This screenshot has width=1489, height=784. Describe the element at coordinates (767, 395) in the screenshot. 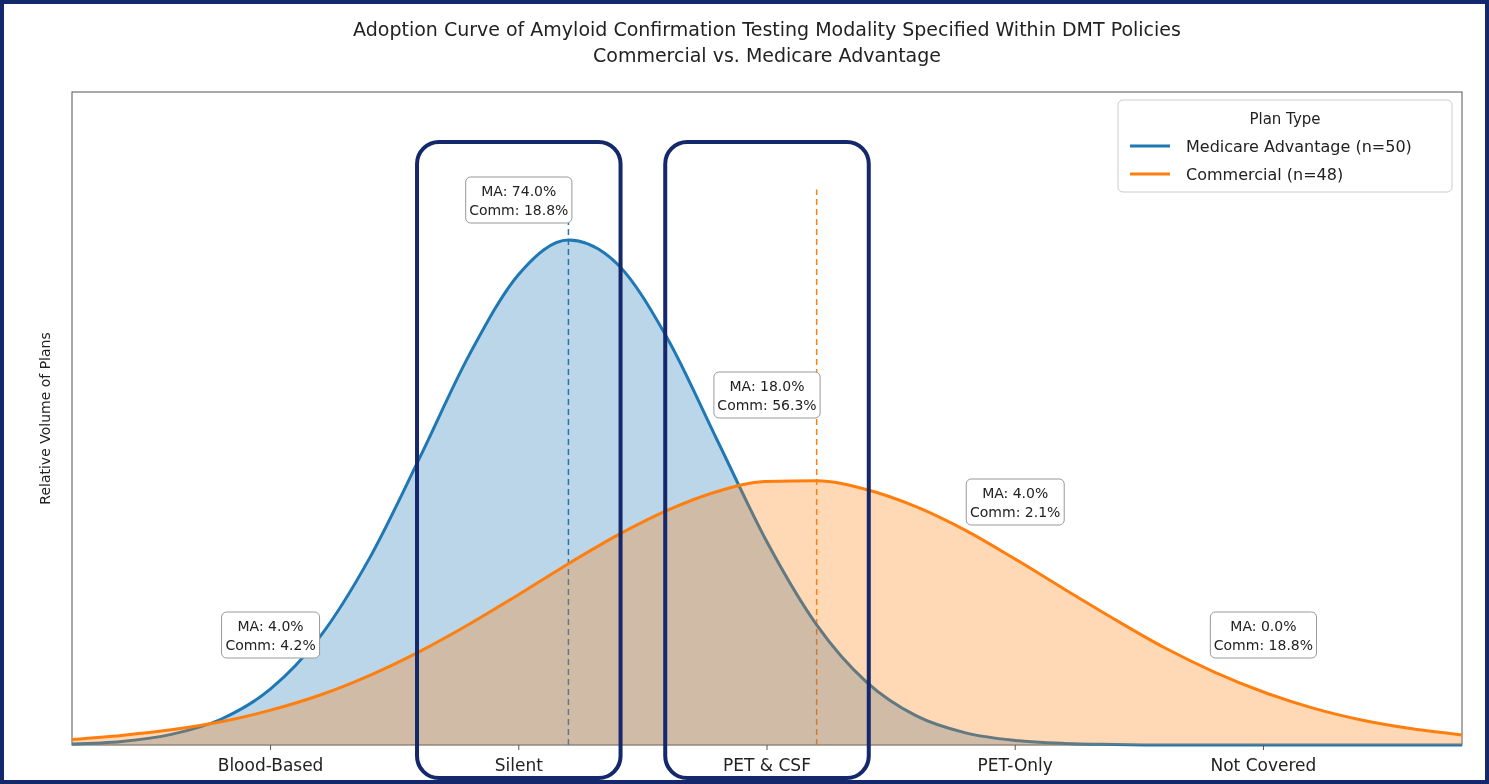

I see `annotation: MA: 18.0% Comm: 56.3%` at that location.